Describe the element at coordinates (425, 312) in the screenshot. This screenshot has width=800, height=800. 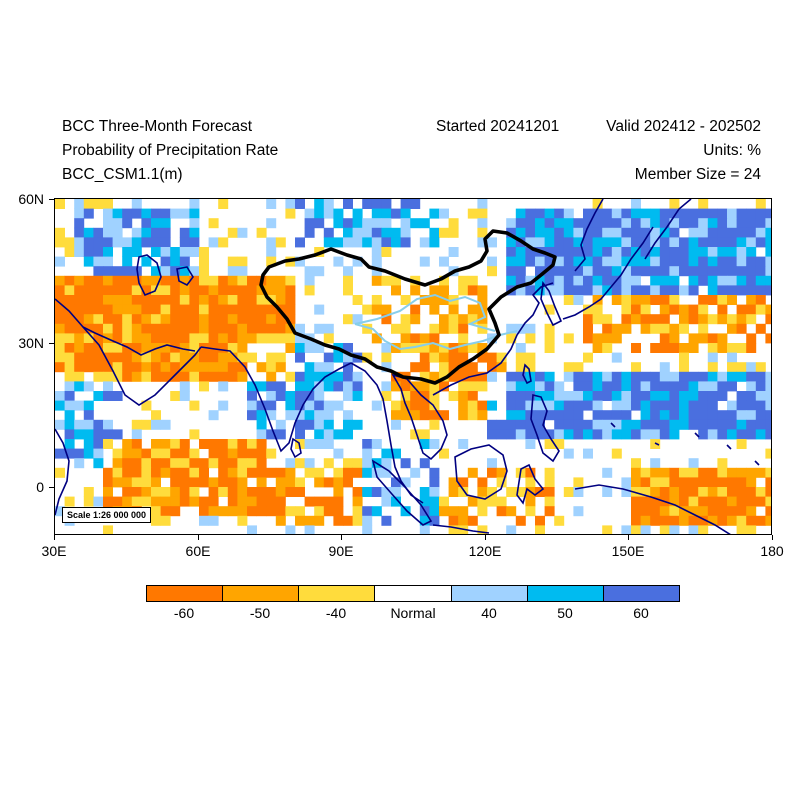
I see `yellow-river` at that location.